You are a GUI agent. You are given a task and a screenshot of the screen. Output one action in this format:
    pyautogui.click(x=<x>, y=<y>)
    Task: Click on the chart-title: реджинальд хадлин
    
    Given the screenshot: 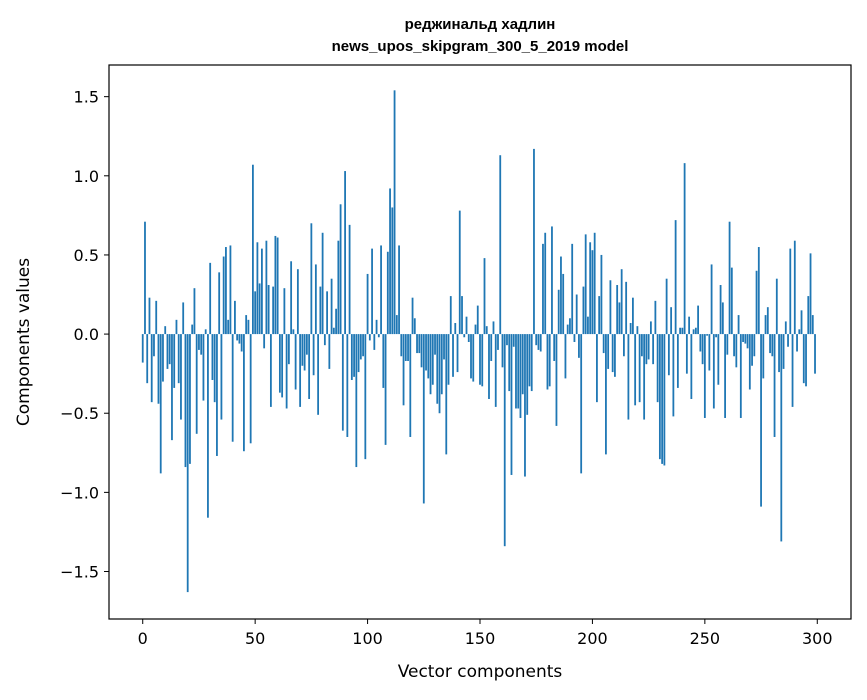 What is the action you would take?
    pyautogui.click(x=480, y=24)
    